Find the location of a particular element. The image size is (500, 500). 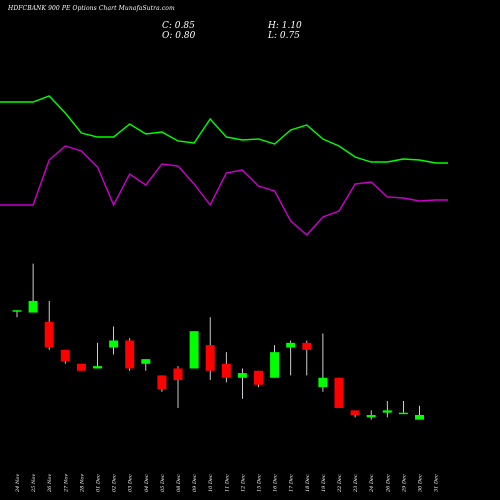

x-tick-label: 16 Dec is located at coordinates (276, 483).